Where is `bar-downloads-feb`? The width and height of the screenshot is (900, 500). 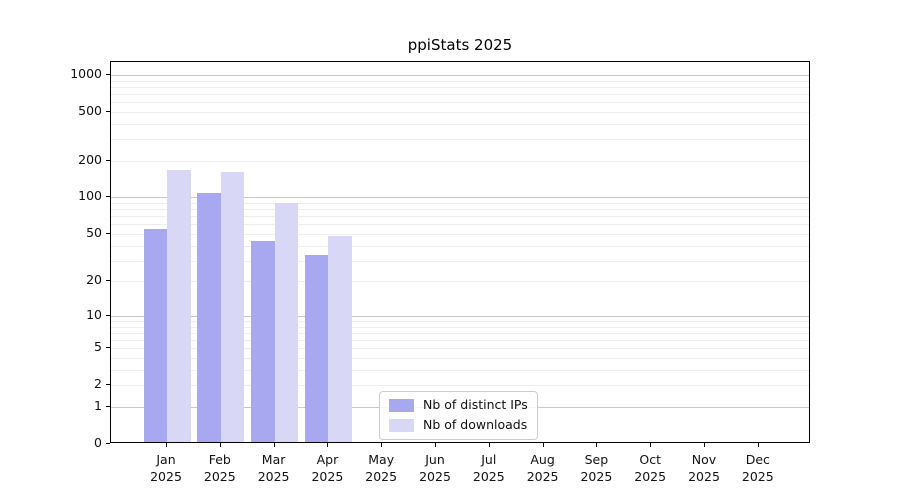
bar-downloads-feb is located at coordinates (232, 306).